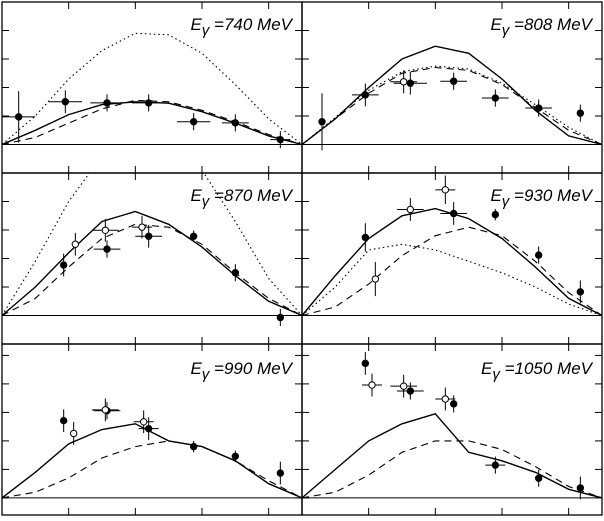 This screenshot has height=521, width=604. I want to click on panel-title: Eγ =930 MeV, so click(541, 197).